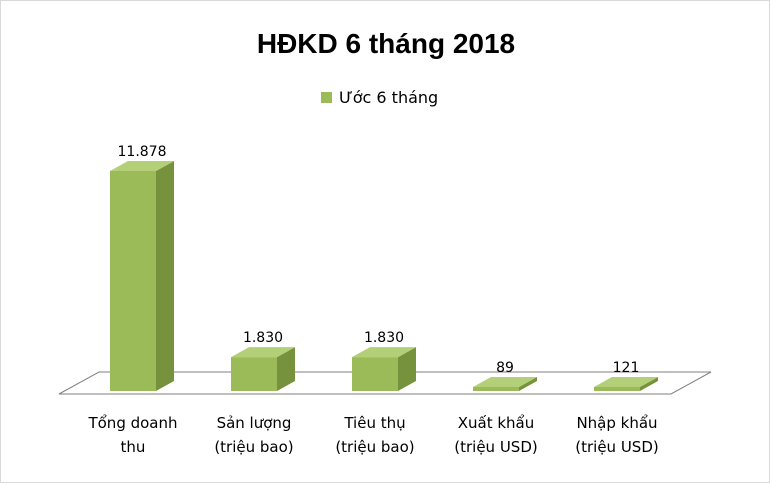 The image size is (770, 484). I want to click on legend: Ước 6 tháng, so click(379, 97).